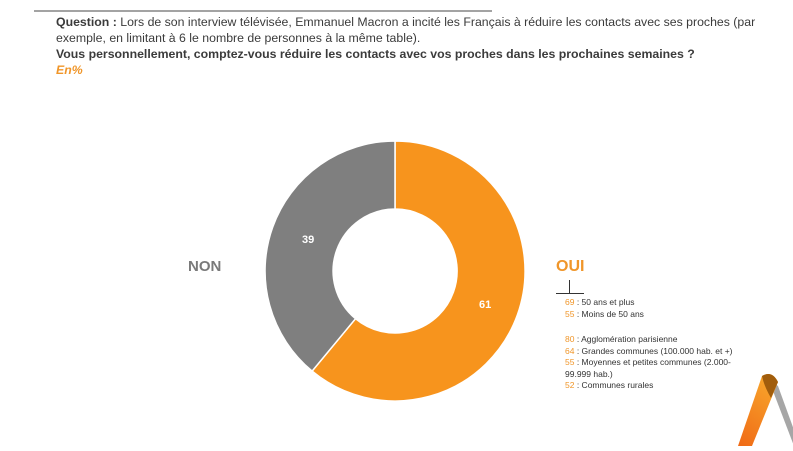 The width and height of the screenshot is (793, 451). Describe the element at coordinates (205, 266) in the screenshot. I see `label-non: NON` at that location.